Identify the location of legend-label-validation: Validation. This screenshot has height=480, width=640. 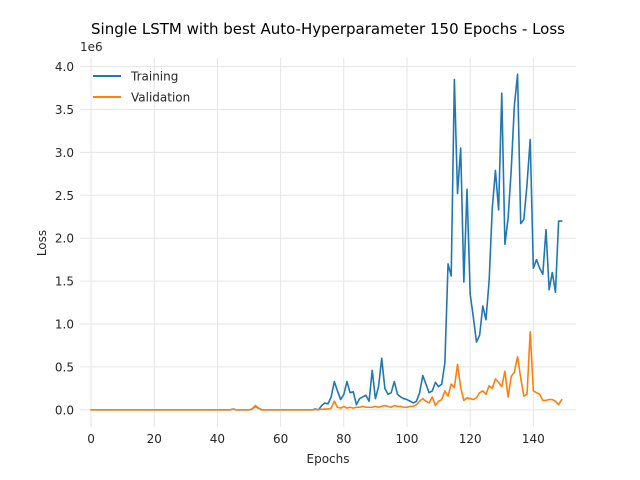
(160, 98).